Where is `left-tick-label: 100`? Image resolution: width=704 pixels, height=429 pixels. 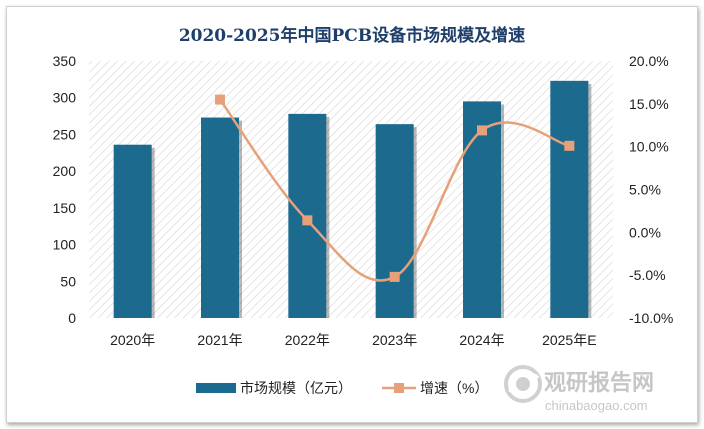
left-tick-label: 100 is located at coordinates (65, 245).